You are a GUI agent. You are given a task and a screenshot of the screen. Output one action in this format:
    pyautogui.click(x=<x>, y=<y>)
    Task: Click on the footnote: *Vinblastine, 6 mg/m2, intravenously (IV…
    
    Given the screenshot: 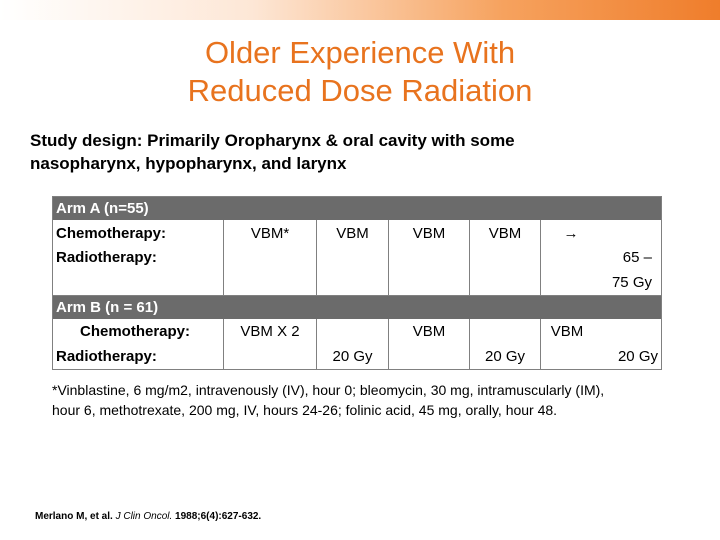 What is the action you would take?
    pyautogui.click(x=372, y=400)
    